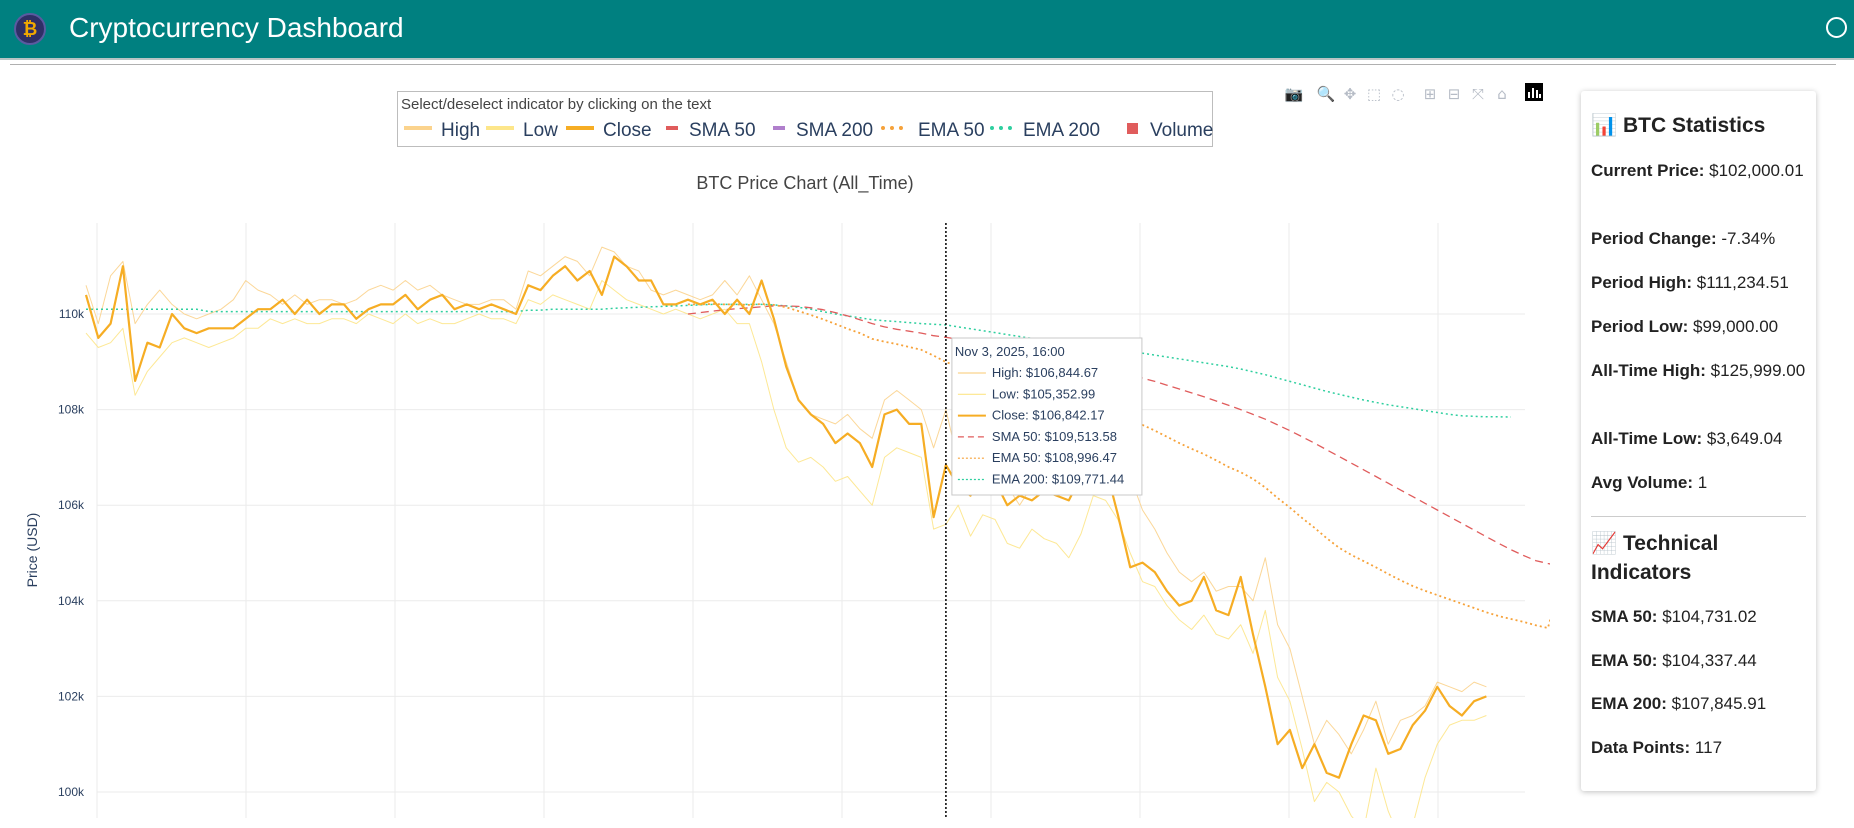 The width and height of the screenshot is (1854, 828). I want to click on stats-divider, so click(1698, 516).